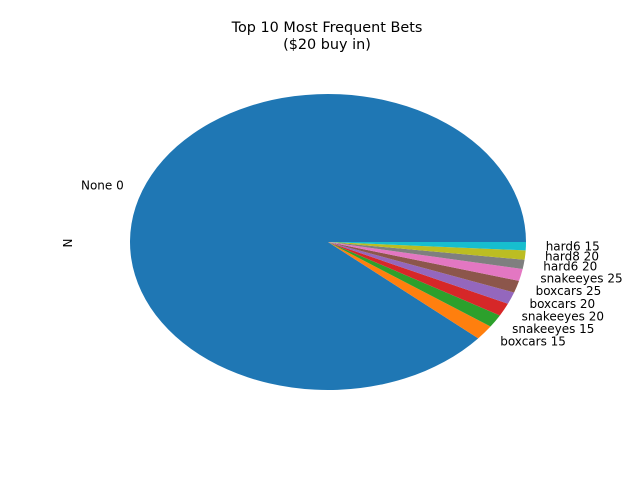 The width and height of the screenshot is (640, 480). What do you see at coordinates (68, 243) in the screenshot?
I see `y-axis-label: N` at bounding box center [68, 243].